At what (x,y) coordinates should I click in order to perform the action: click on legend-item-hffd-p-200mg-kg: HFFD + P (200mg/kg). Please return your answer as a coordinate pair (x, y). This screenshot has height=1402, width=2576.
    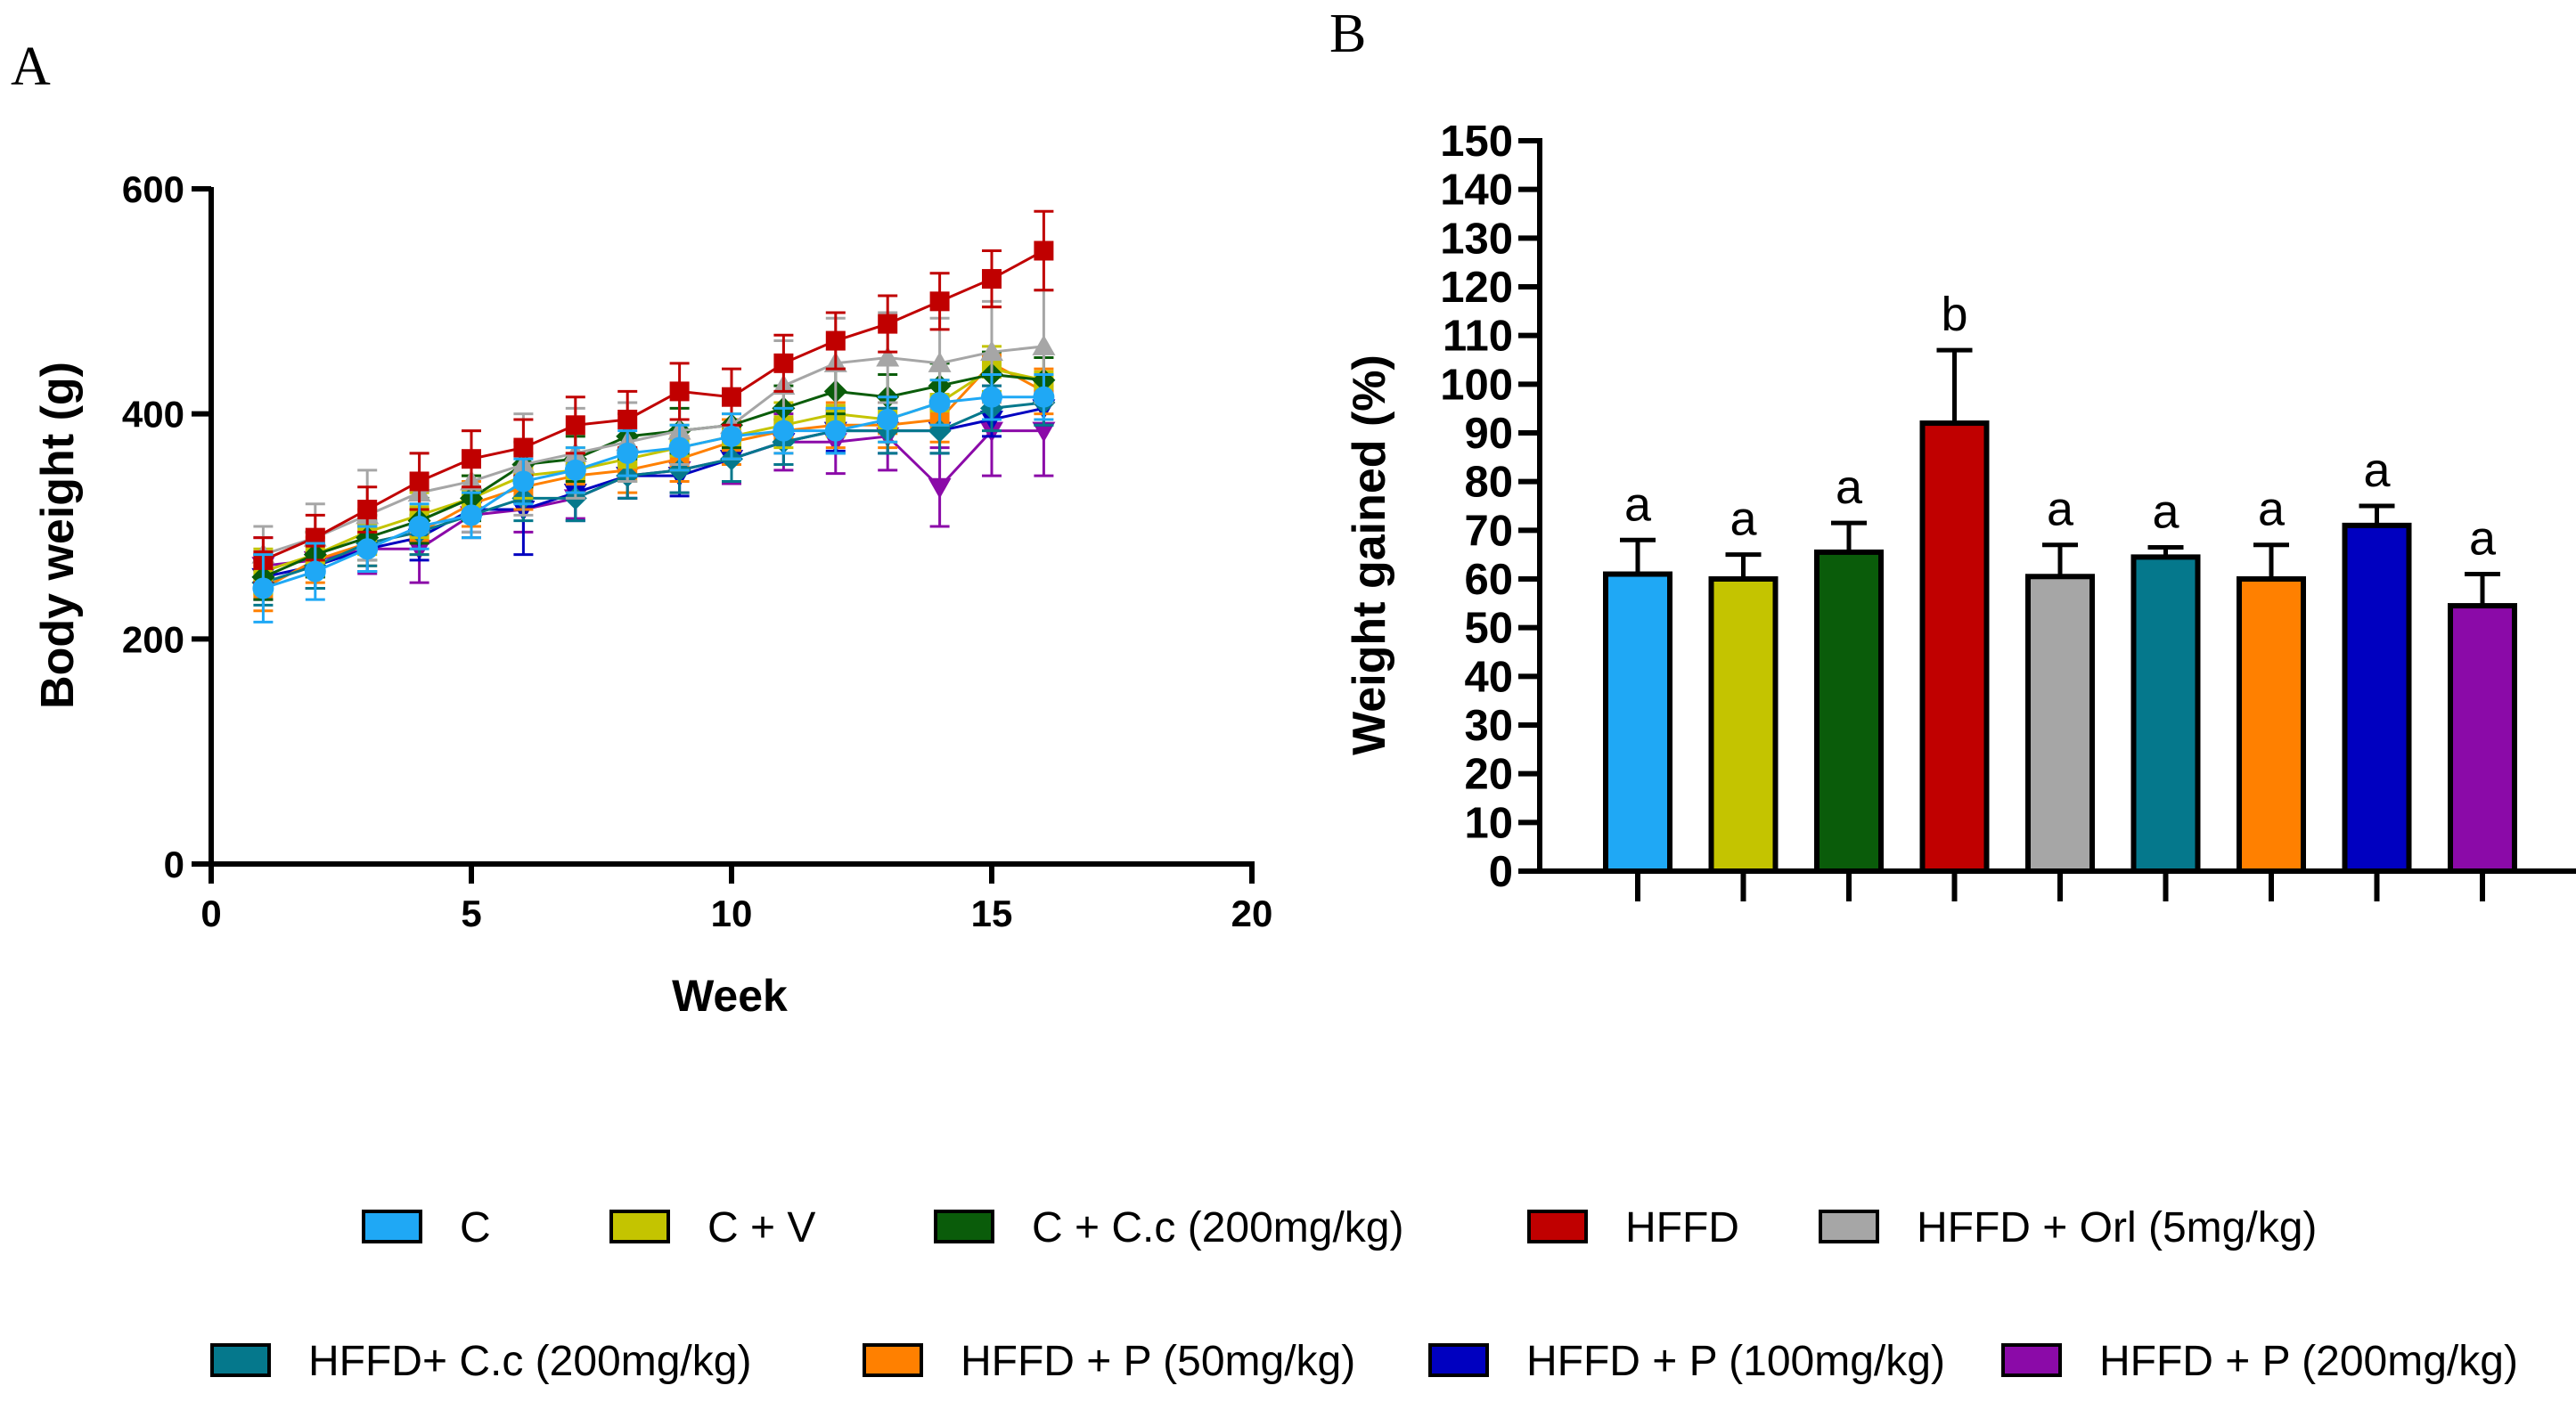
    Looking at the image, I should click on (2259, 1361).